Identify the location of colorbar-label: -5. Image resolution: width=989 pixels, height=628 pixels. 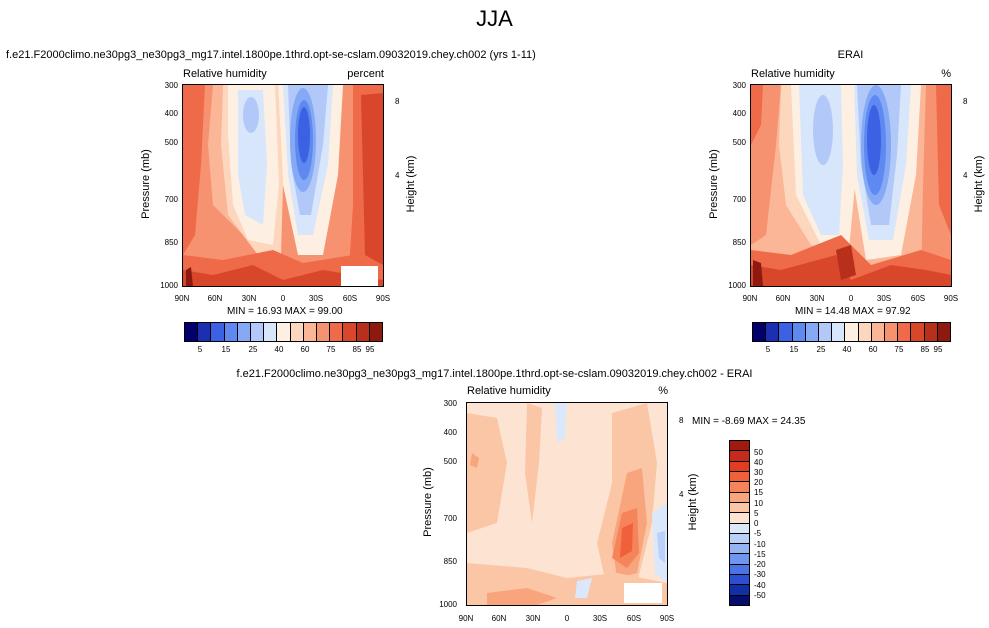
(758, 533).